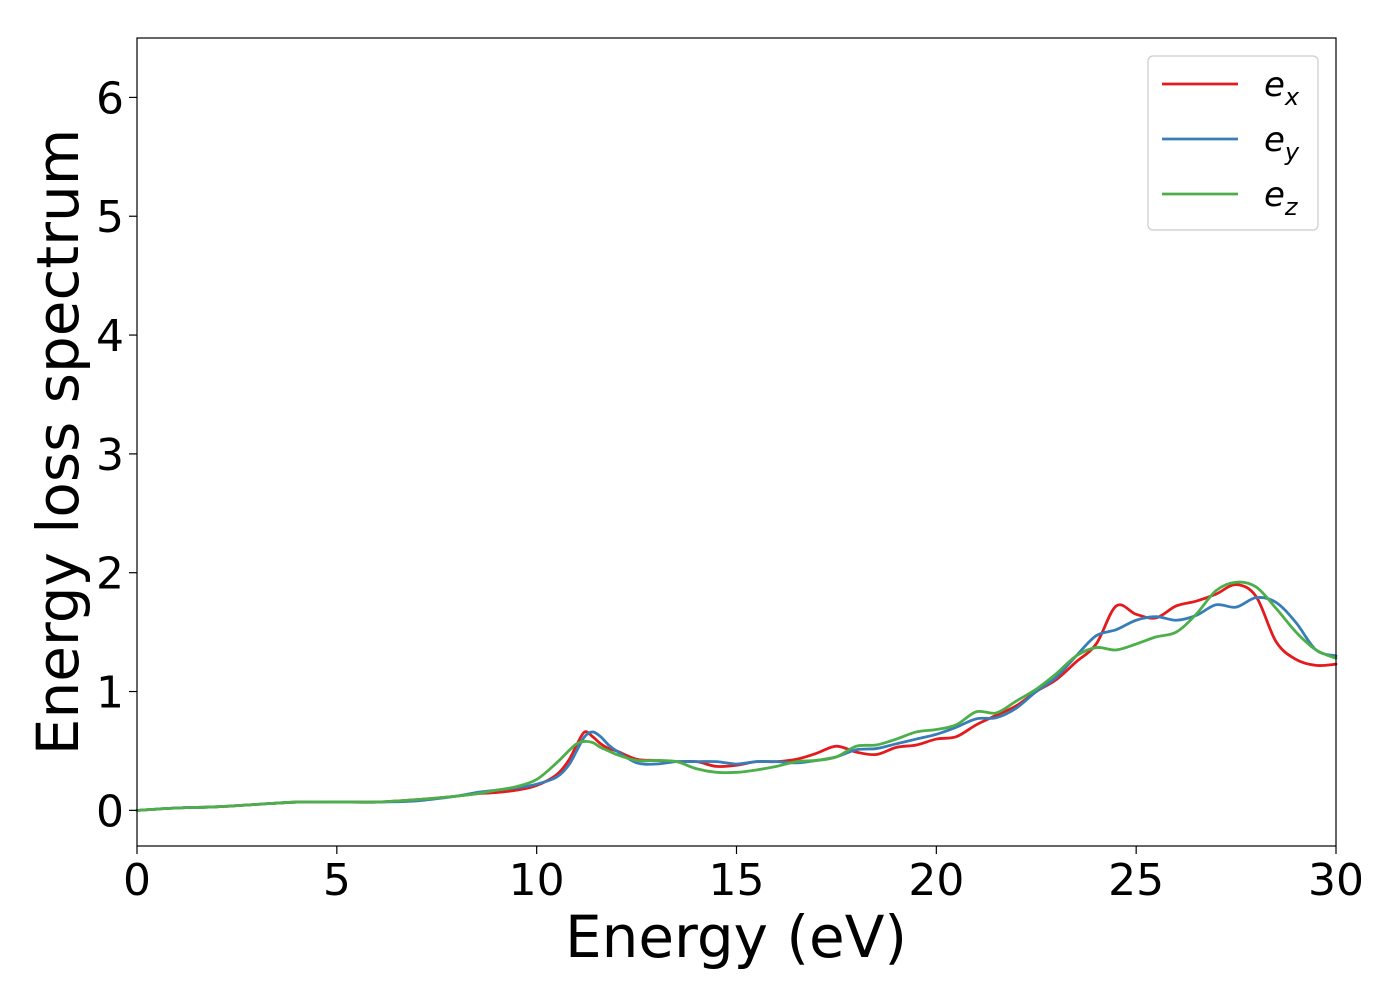 The image size is (1400, 1000). I want to click on x-tick-label: 0, so click(137, 880).